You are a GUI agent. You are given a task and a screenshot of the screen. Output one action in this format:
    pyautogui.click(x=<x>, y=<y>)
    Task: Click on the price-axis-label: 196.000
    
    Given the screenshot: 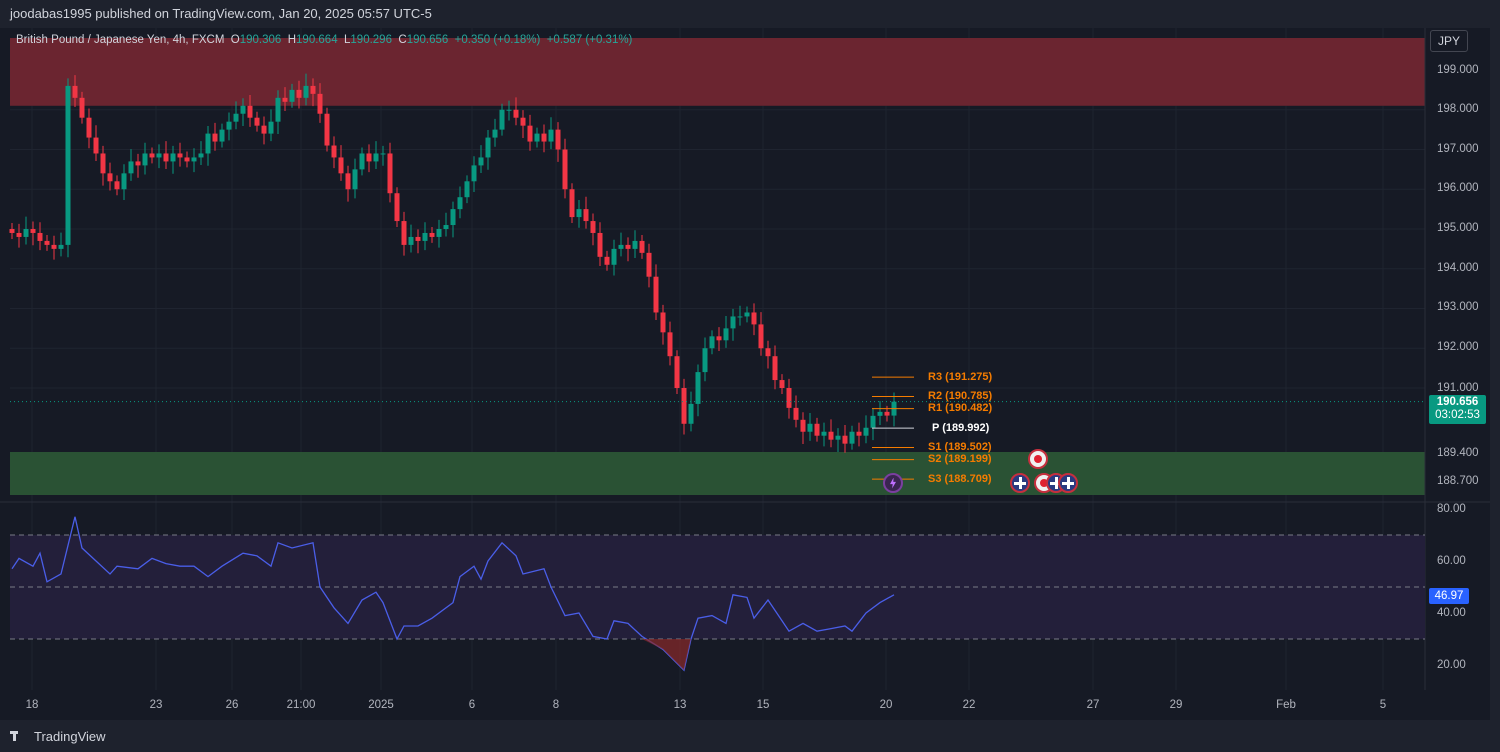 What is the action you would take?
    pyautogui.click(x=1458, y=188)
    